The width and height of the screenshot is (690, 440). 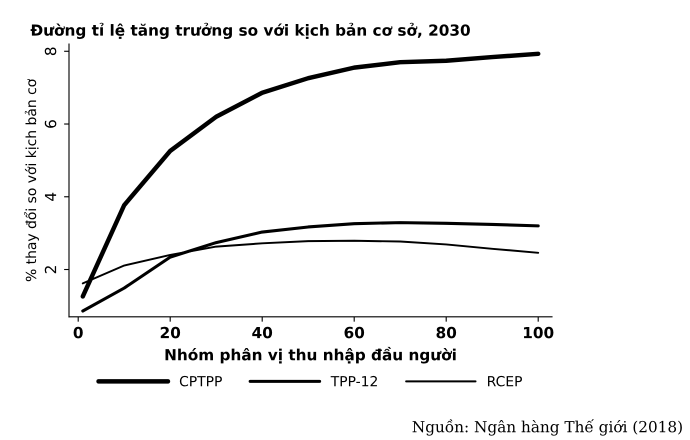 What do you see at coordinates (250, 30) in the screenshot?
I see `chart-title: Đường tỉ lệ tăng trưởng so với kịch bản cơ sở, 2030` at bounding box center [250, 30].